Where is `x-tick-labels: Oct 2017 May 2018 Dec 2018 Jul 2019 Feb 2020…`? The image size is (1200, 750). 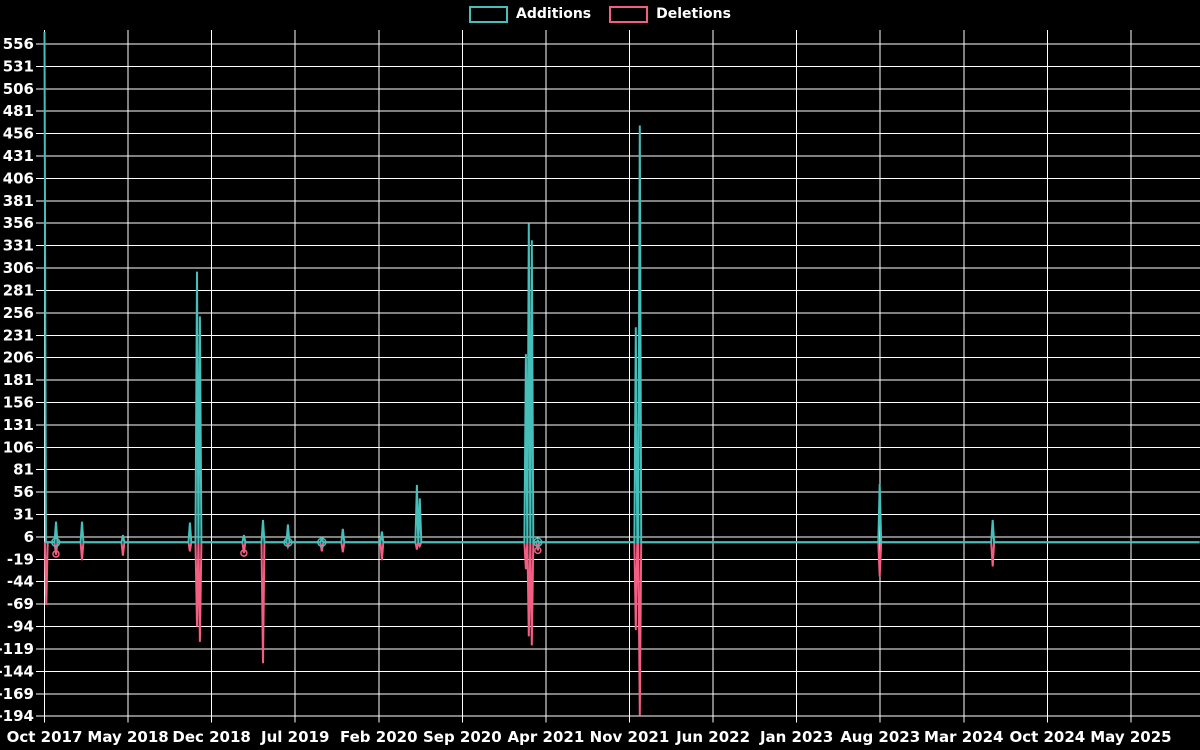 x-tick-labels: Oct 2017 May 2018 Dec 2018 Jul 2019 Feb 2020… is located at coordinates (589, 737).